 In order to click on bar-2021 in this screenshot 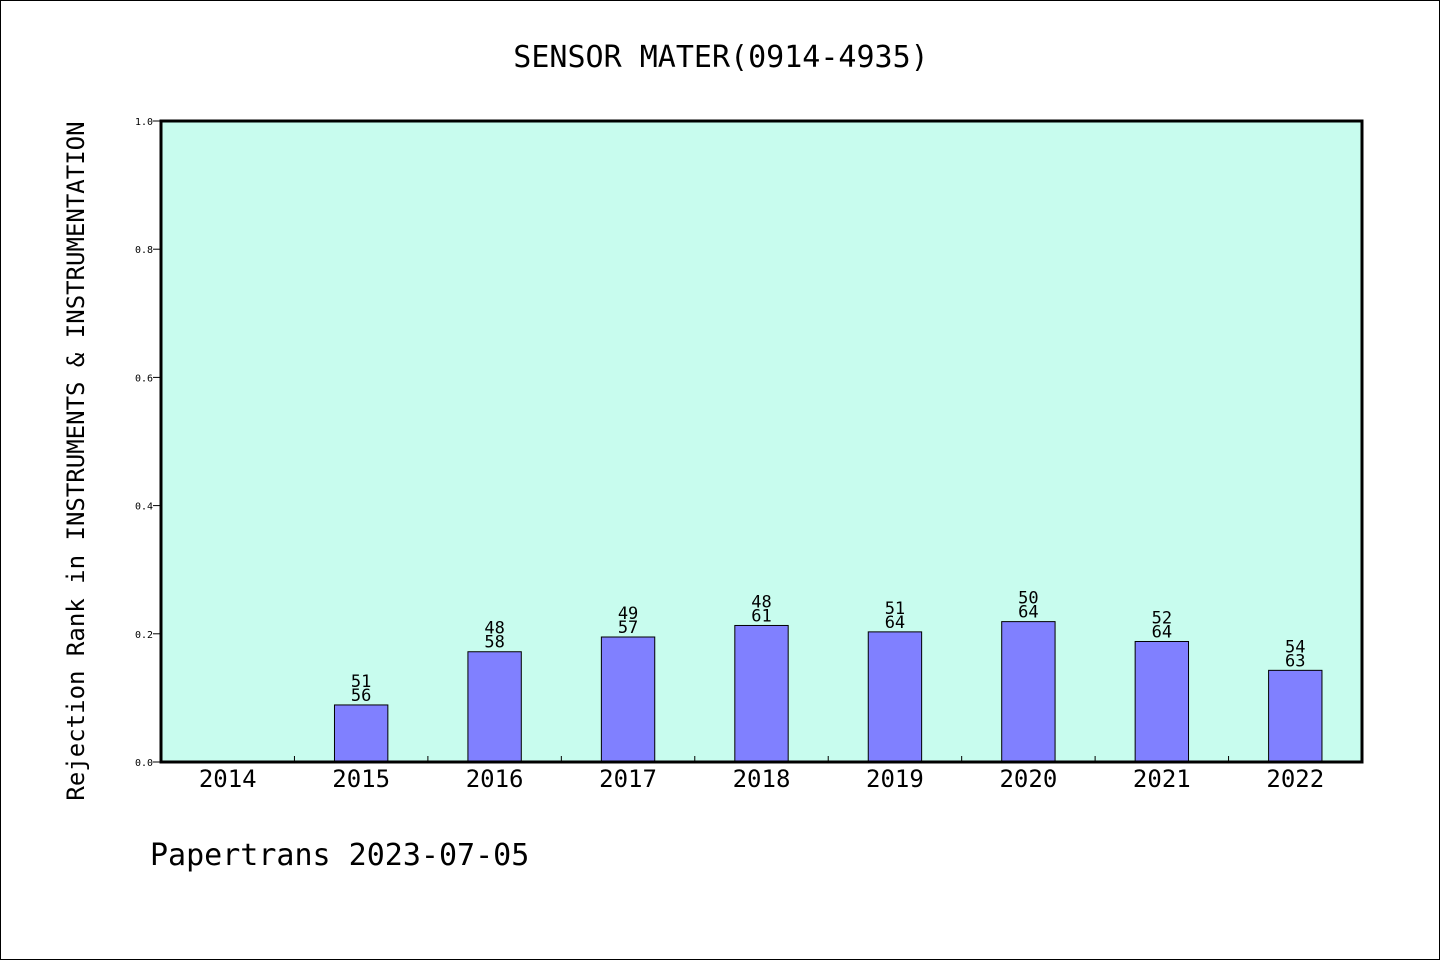, I will do `click(1162, 701)`.